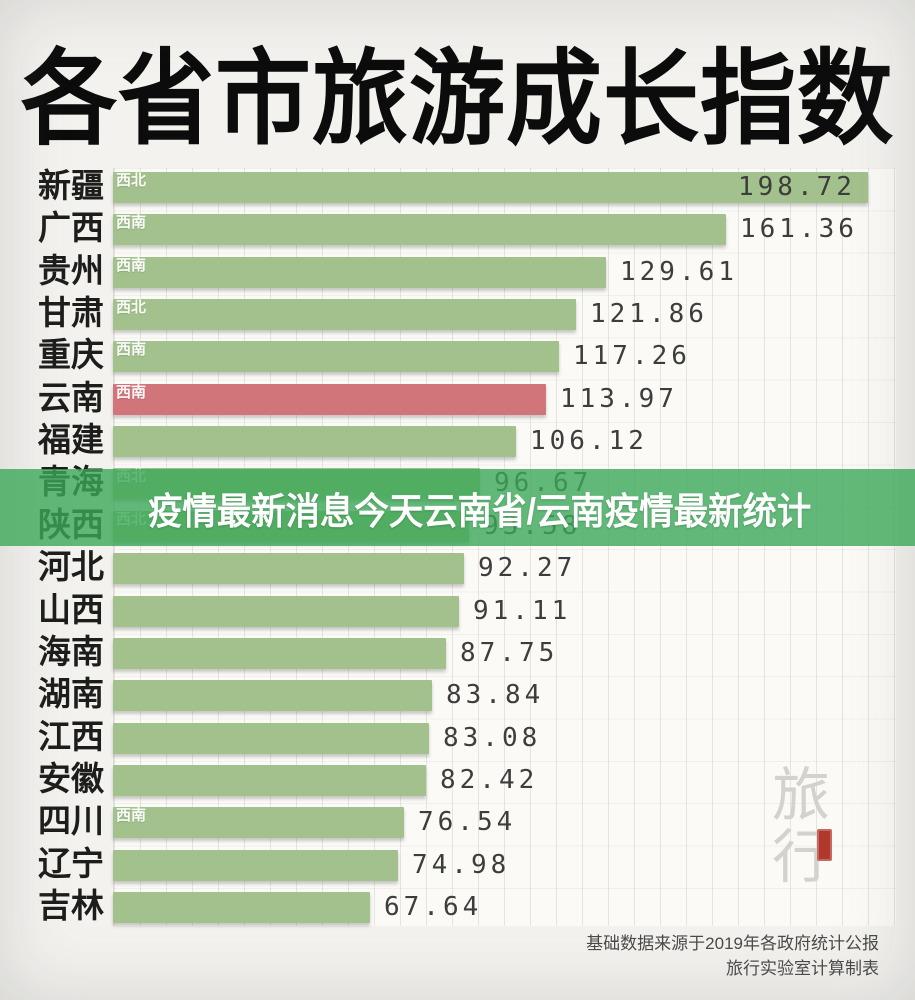 The image size is (915, 1000). I want to click on watermark-text: 旅行, so click(795, 826).